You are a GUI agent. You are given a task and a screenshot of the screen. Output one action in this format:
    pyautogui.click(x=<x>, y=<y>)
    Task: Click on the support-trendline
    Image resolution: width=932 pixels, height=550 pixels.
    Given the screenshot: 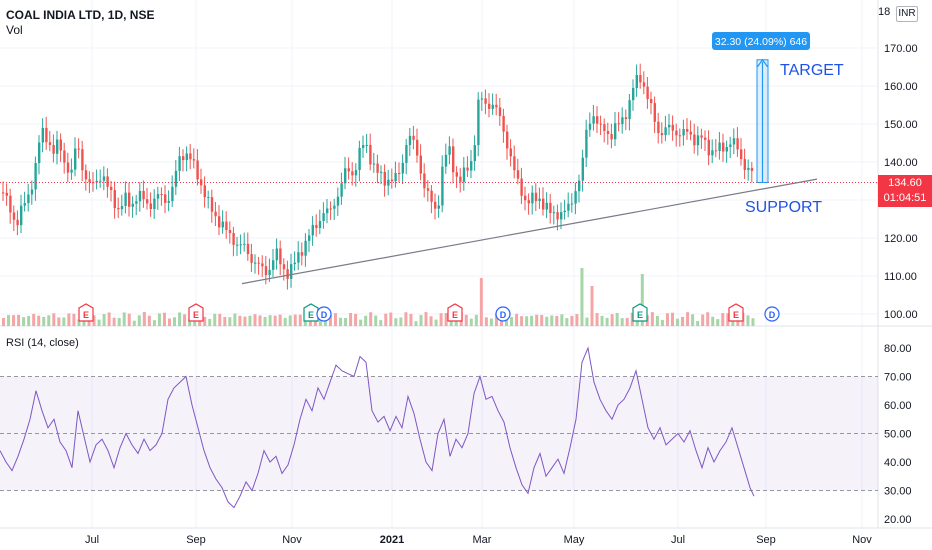 What is the action you would take?
    pyautogui.click(x=529, y=231)
    